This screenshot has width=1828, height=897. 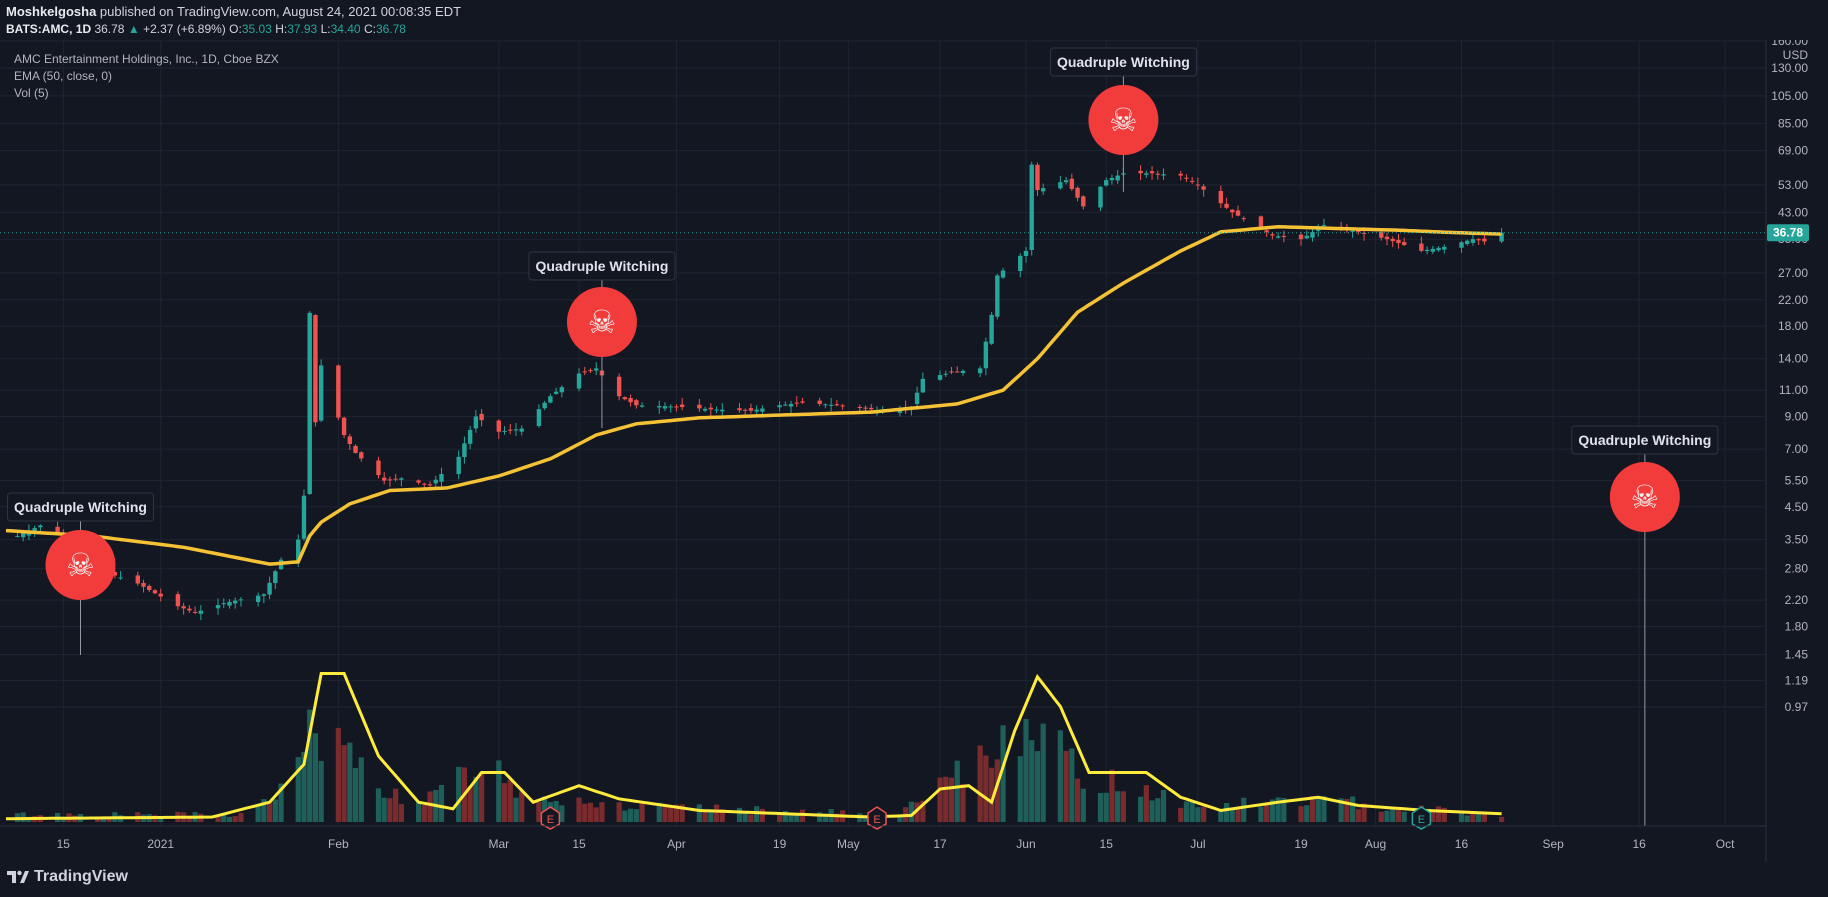 I want to click on legend-vol: Vol (5), so click(x=31, y=93).